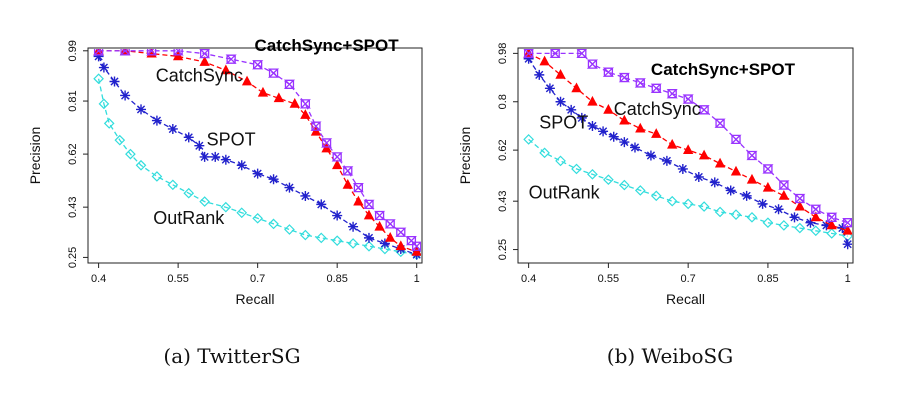 The image size is (924, 404). What do you see at coordinates (563, 123) in the screenshot?
I see `annotation-2-2: SPOT` at bounding box center [563, 123].